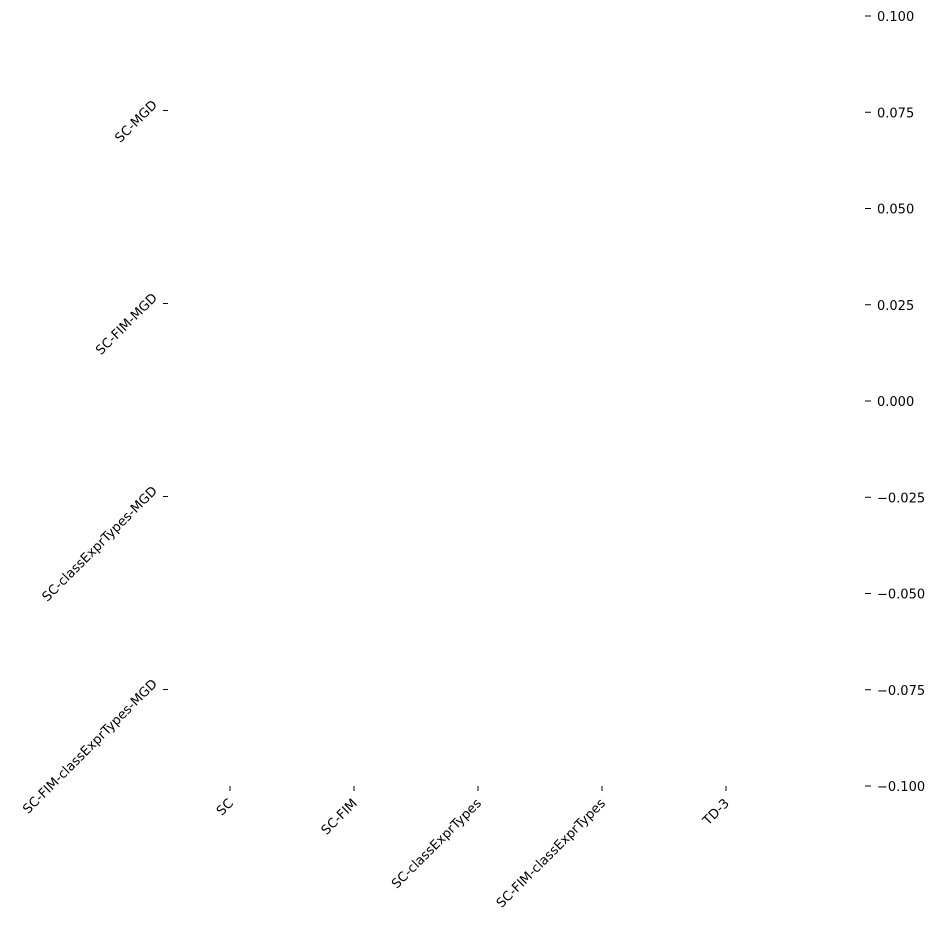 The width and height of the screenshot is (936, 926). I want to click on colorbar-tick-label: 0.050, so click(895, 210).